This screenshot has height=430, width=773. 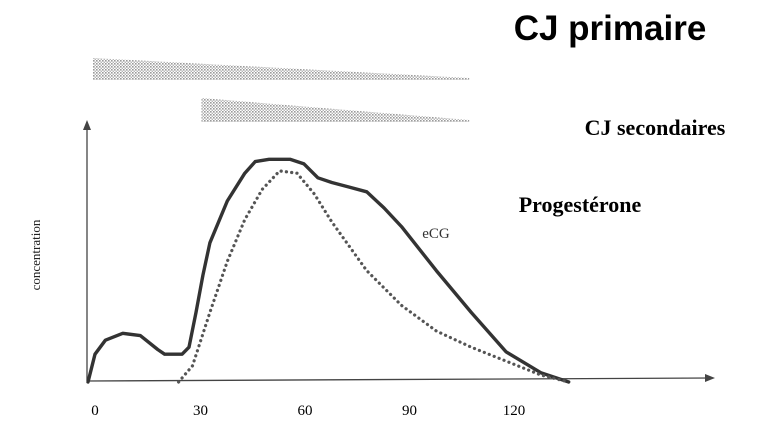 What do you see at coordinates (95, 411) in the screenshot?
I see `x-tick-label: 0` at bounding box center [95, 411].